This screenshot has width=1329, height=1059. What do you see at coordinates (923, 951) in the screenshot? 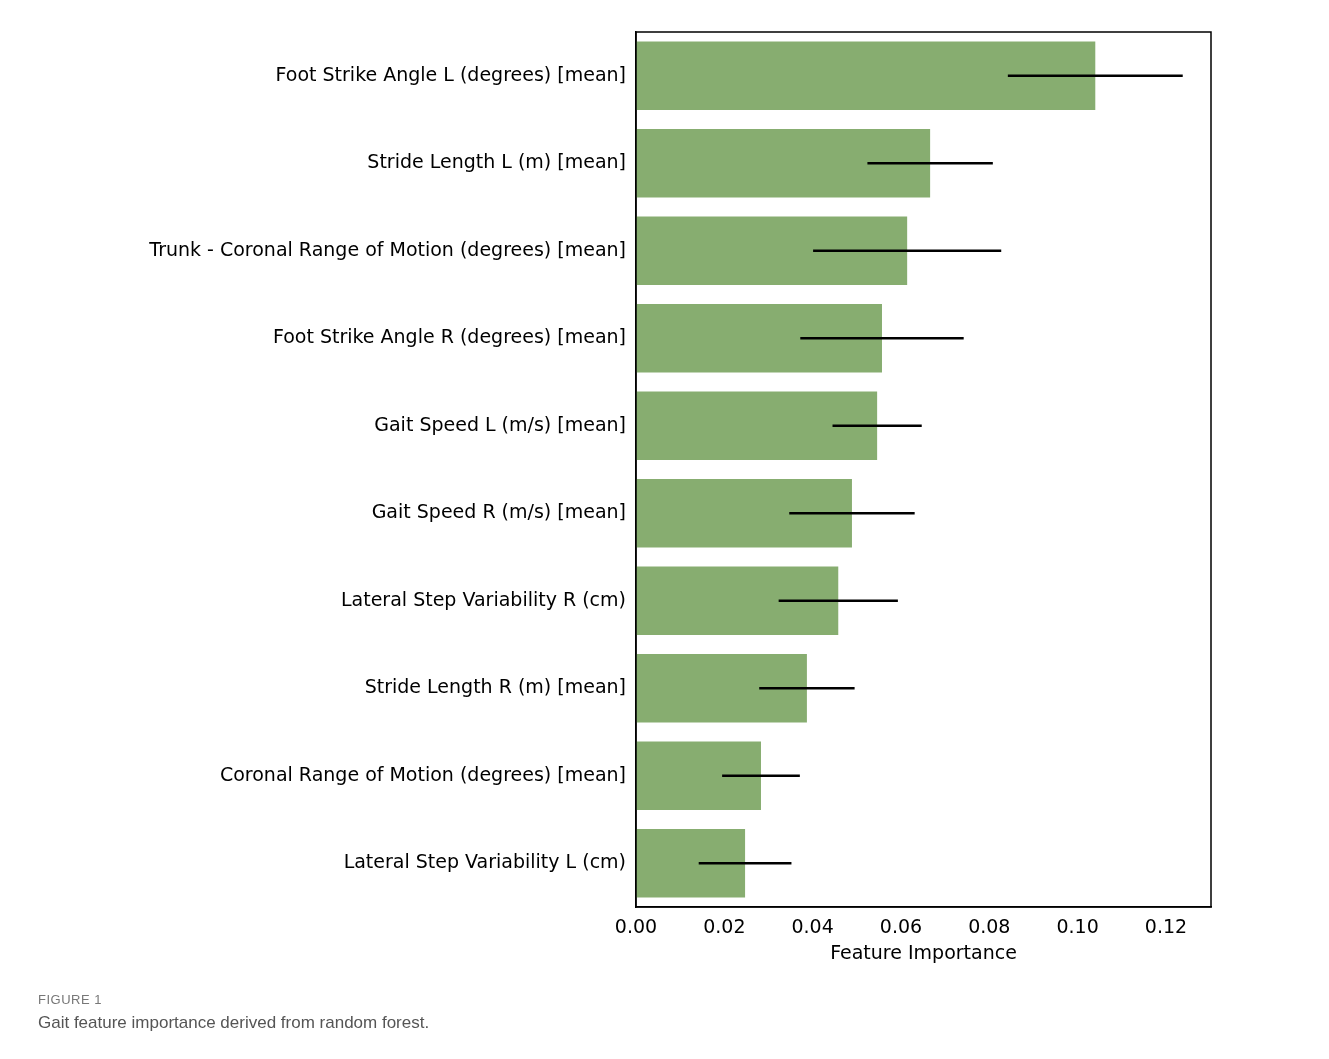
I see `x-axis-title: Feature Importance` at bounding box center [923, 951].